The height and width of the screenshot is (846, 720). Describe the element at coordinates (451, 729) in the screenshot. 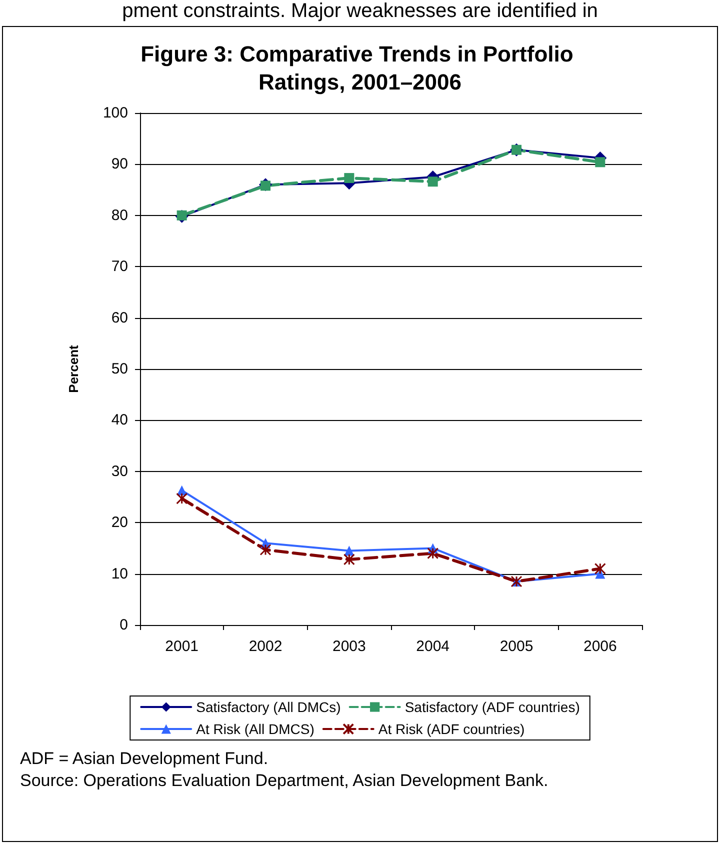

I see `legend-label: At Risk (ADF countries)` at that location.